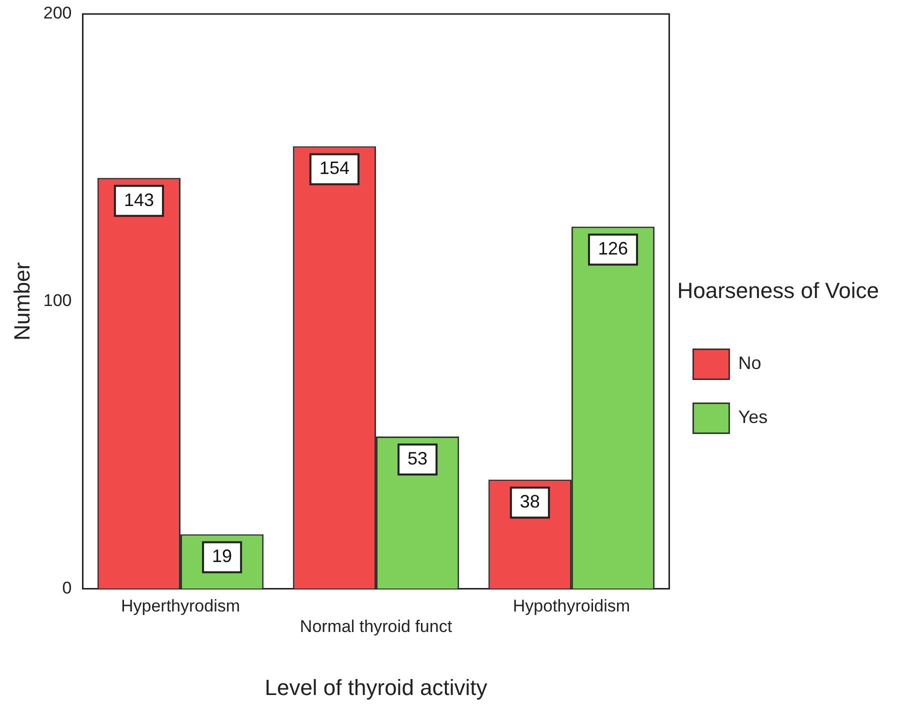  I want to click on y-tick-label: 0, so click(67, 588).